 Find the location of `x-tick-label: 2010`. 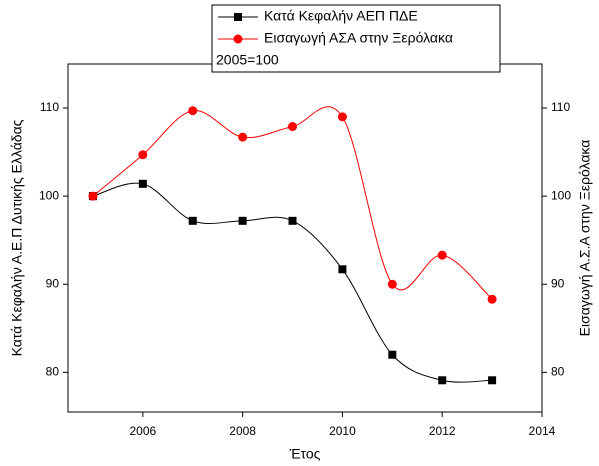

x-tick-label: 2010 is located at coordinates (342, 431).